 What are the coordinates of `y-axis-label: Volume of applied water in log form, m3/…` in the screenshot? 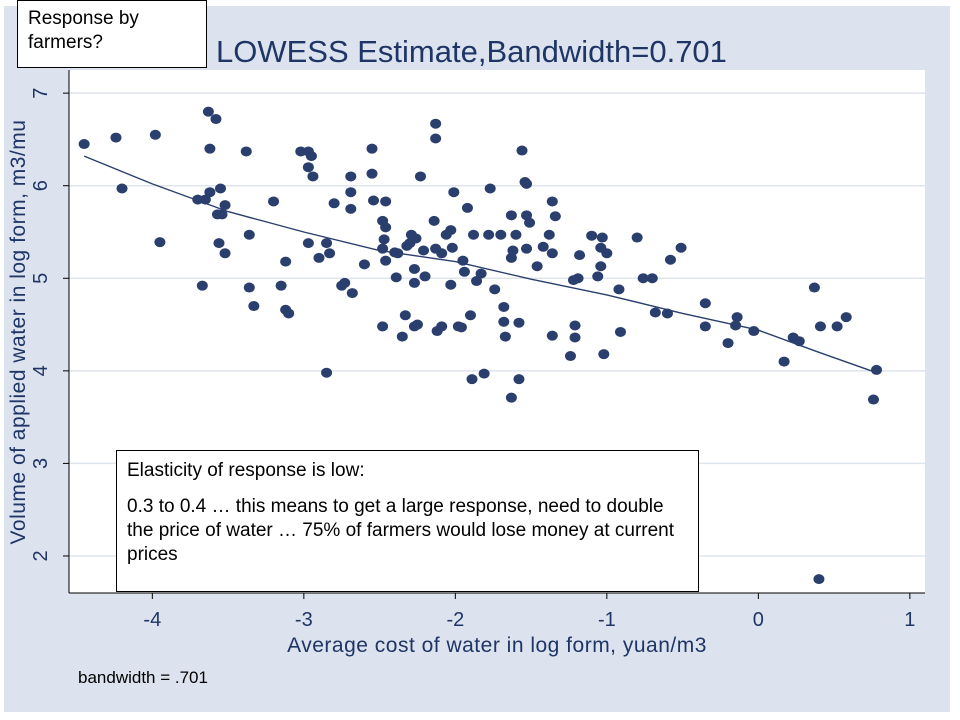 It's located at (18, 332).